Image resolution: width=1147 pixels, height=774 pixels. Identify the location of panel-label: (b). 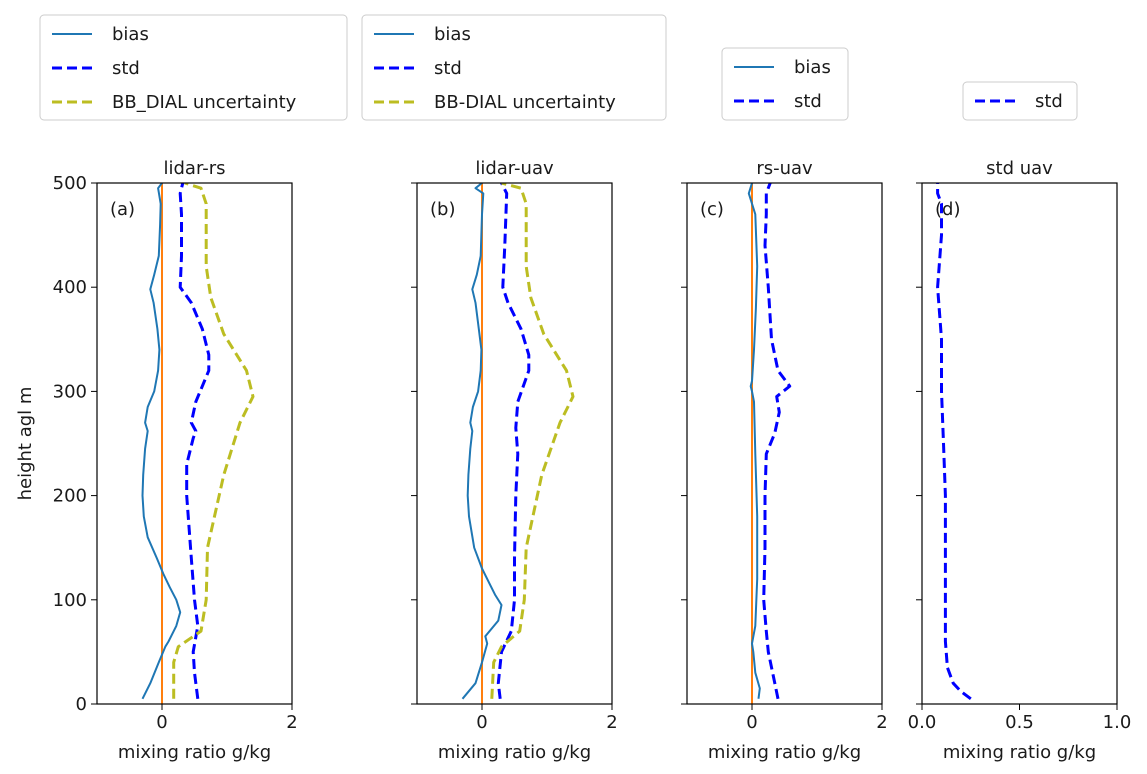
(442, 209).